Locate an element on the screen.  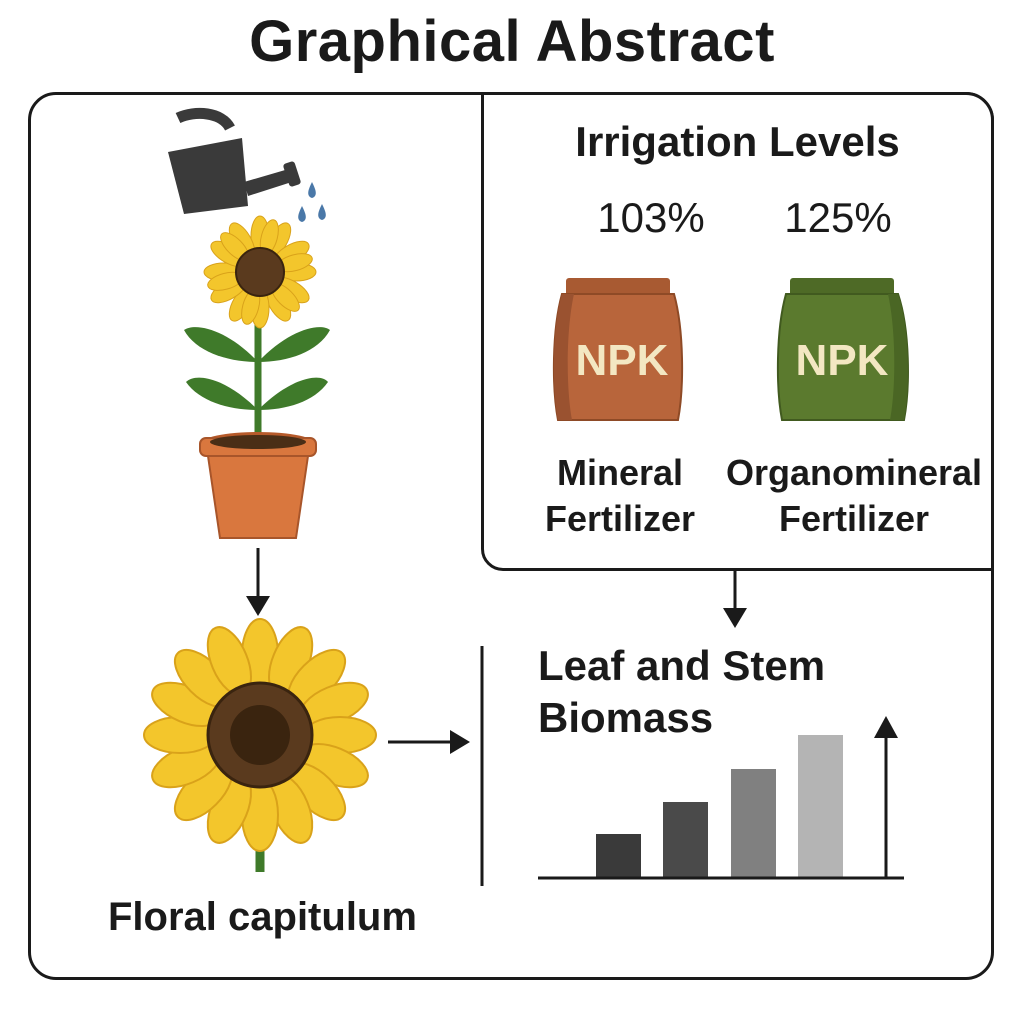
organomineral-label-line2: Fertilizer is located at coordinates (854, 518).